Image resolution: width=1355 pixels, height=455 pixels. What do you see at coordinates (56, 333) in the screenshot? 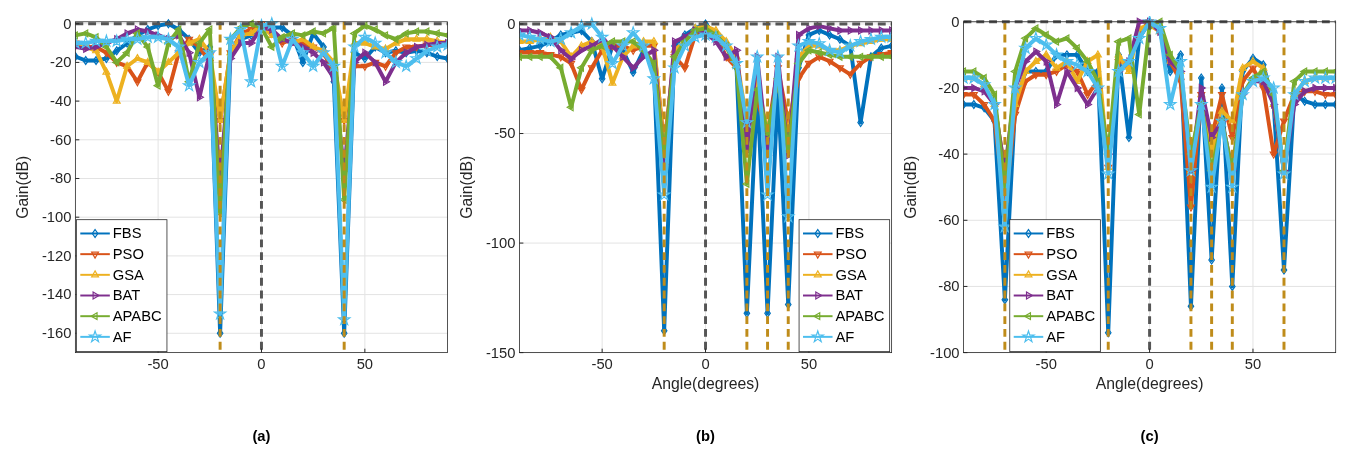
I see `y-tick-label: -160` at bounding box center [56, 333].